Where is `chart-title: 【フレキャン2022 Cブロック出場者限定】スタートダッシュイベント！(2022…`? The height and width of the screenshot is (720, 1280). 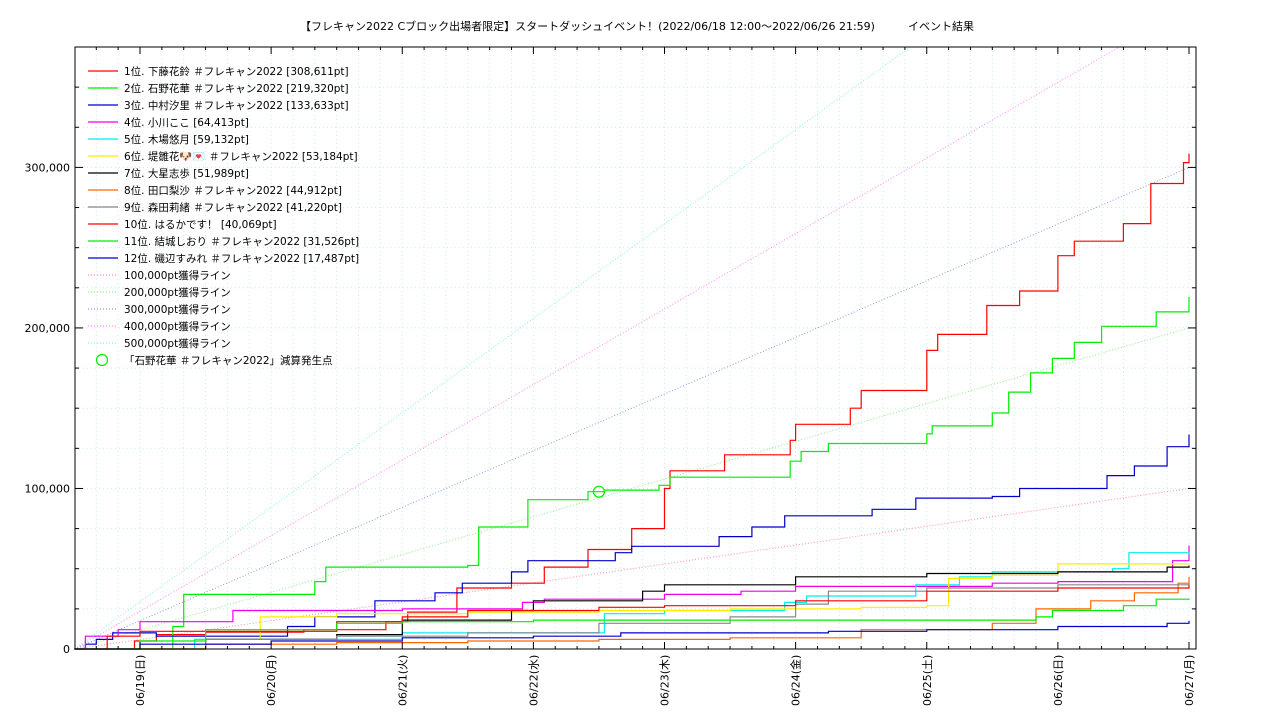 chart-title: 【フレキャン2022 Cブロック出場者限定】スタートダッシュイベント！(2022… is located at coordinates (637, 26).